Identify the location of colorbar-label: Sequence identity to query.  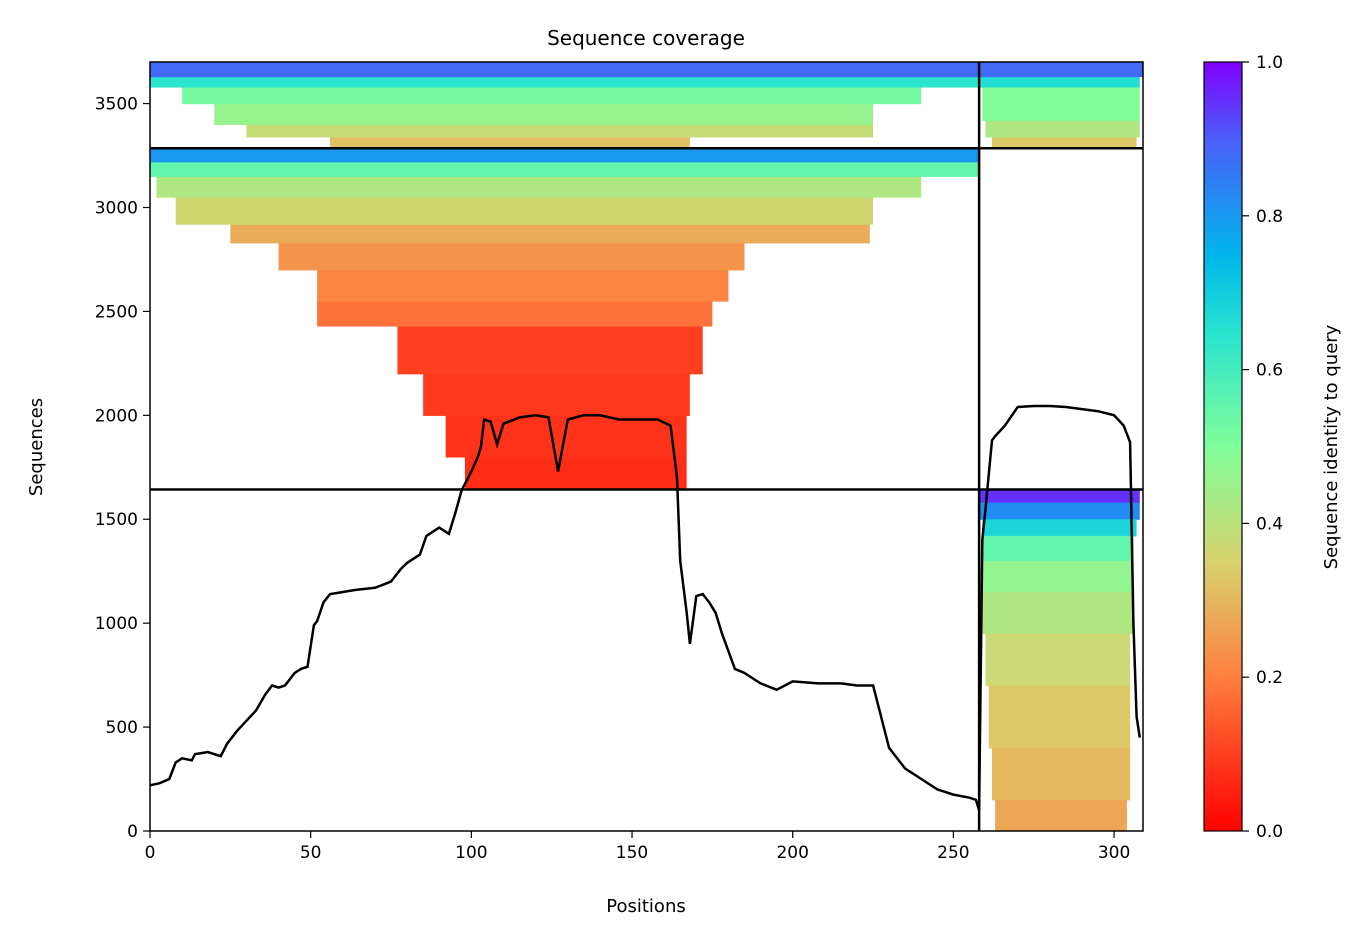
(1331, 446).